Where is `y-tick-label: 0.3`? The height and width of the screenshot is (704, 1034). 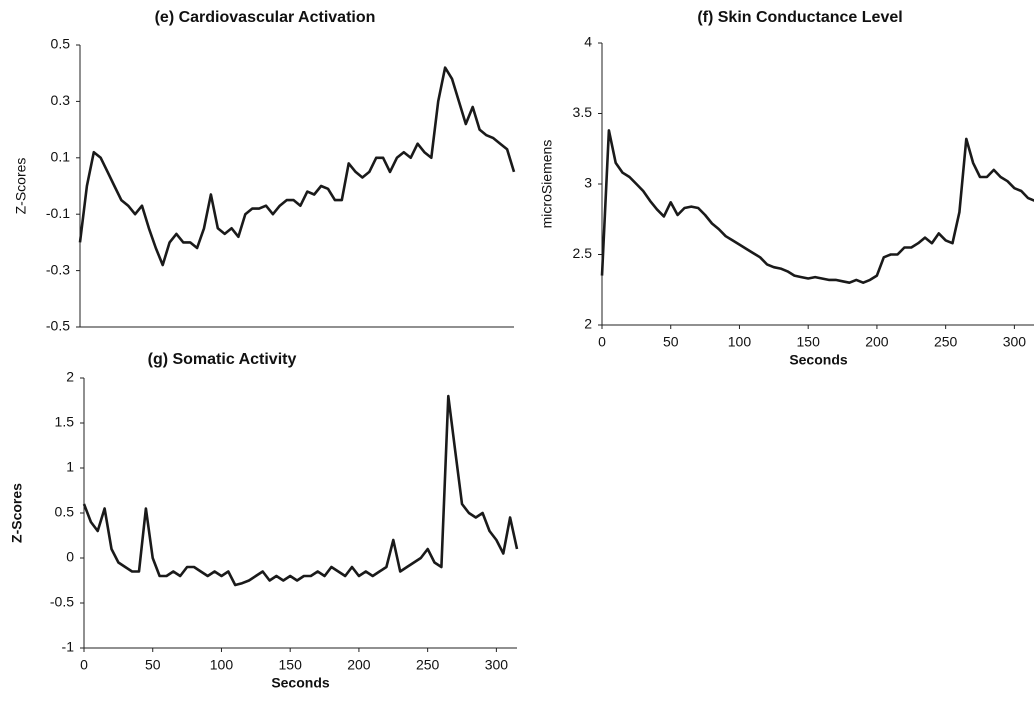 y-tick-label: 0.3 is located at coordinates (61, 100).